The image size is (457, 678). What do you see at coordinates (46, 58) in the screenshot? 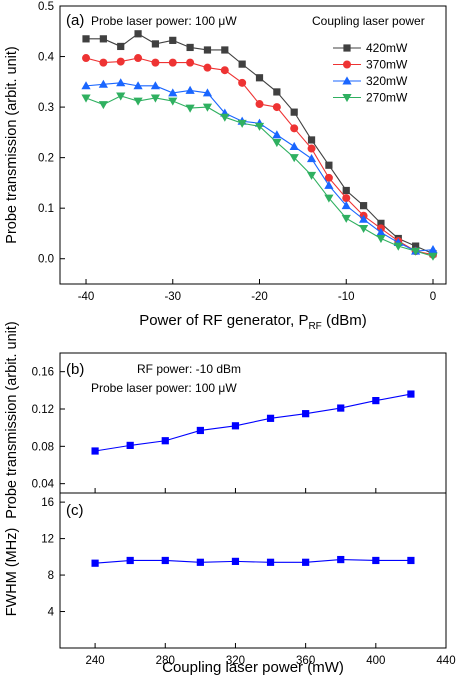
I see `y-tick-label-a: 0.4` at bounding box center [46, 58].